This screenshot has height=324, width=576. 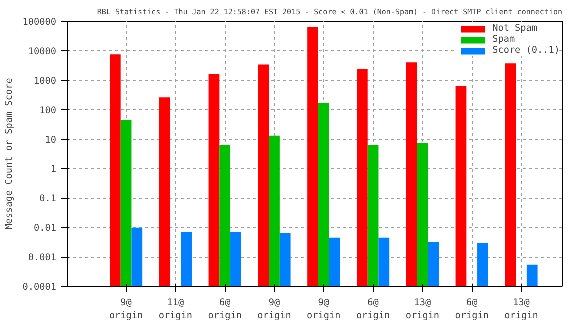 What do you see at coordinates (45, 81) in the screenshot?
I see `y-tick-label: 1000` at bounding box center [45, 81].